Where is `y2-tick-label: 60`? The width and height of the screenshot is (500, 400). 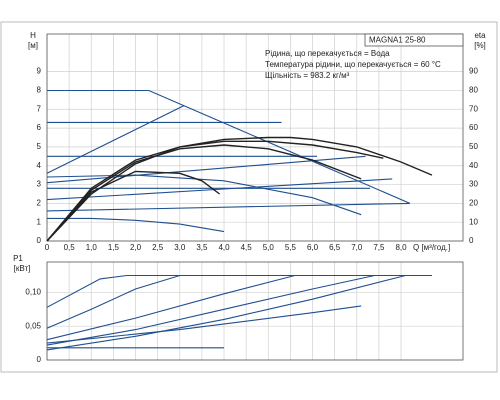 y2-tick-label: 60 is located at coordinates (473, 127).